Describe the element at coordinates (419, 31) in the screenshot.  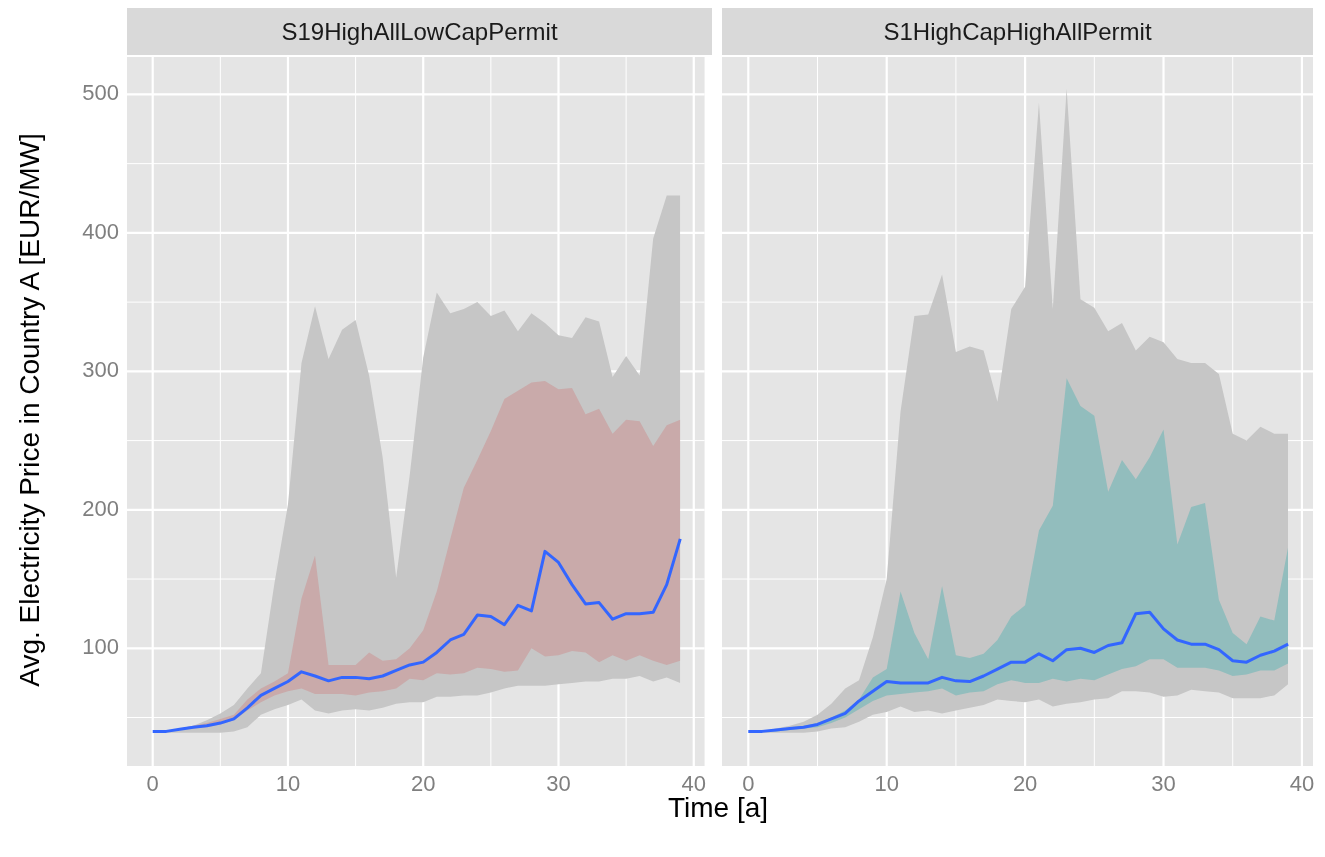
I see `chart-title: S19HighAllLowCapPermit` at that location.